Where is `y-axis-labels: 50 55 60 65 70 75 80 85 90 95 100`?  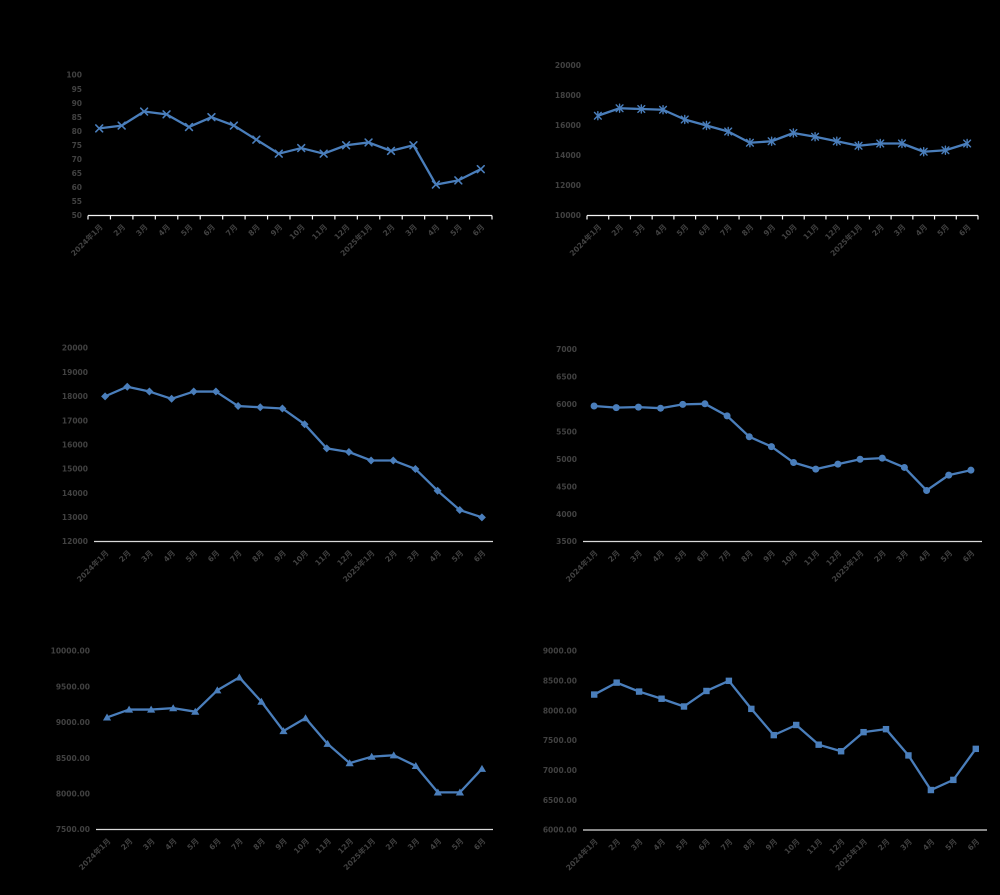 y-axis-labels: 50 55 60 65 70 75 80 85 90 95 100 is located at coordinates (74, 146).